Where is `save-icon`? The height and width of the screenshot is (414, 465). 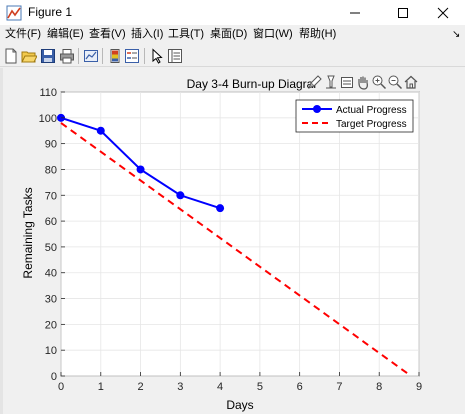
save-icon is located at coordinates (48, 56).